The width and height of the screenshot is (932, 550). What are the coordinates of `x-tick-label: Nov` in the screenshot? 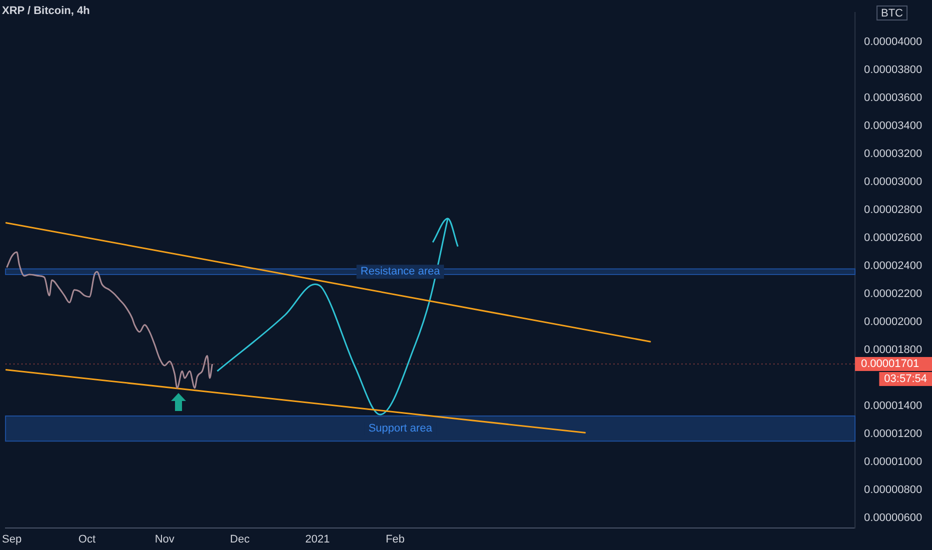 It's located at (164, 540).